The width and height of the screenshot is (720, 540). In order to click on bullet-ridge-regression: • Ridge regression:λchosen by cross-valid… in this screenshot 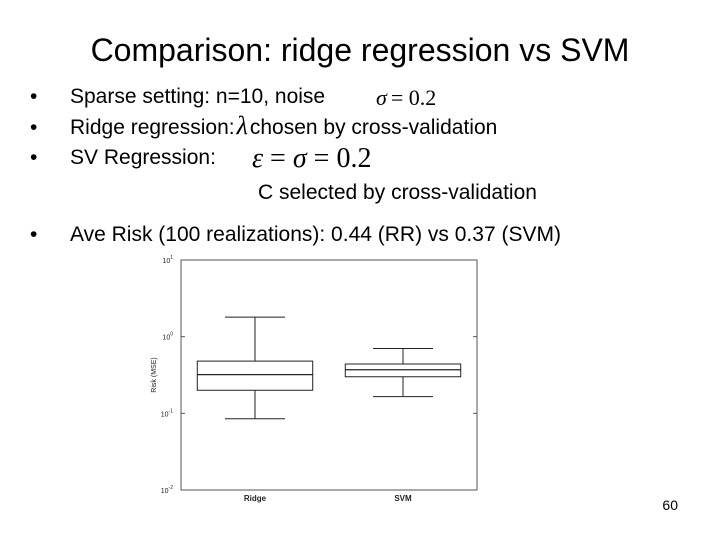, I will do `click(263, 127)`.